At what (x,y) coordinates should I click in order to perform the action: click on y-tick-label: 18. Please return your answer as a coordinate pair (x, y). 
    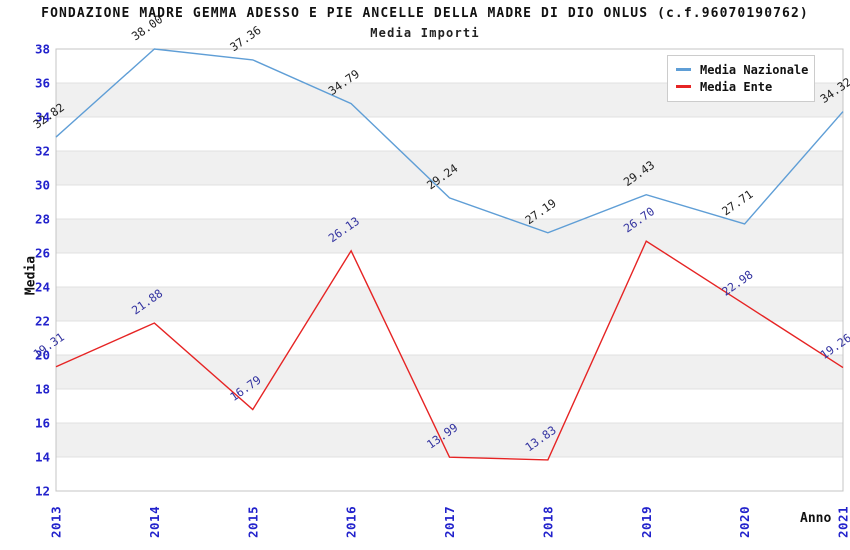
    Looking at the image, I should click on (42, 389).